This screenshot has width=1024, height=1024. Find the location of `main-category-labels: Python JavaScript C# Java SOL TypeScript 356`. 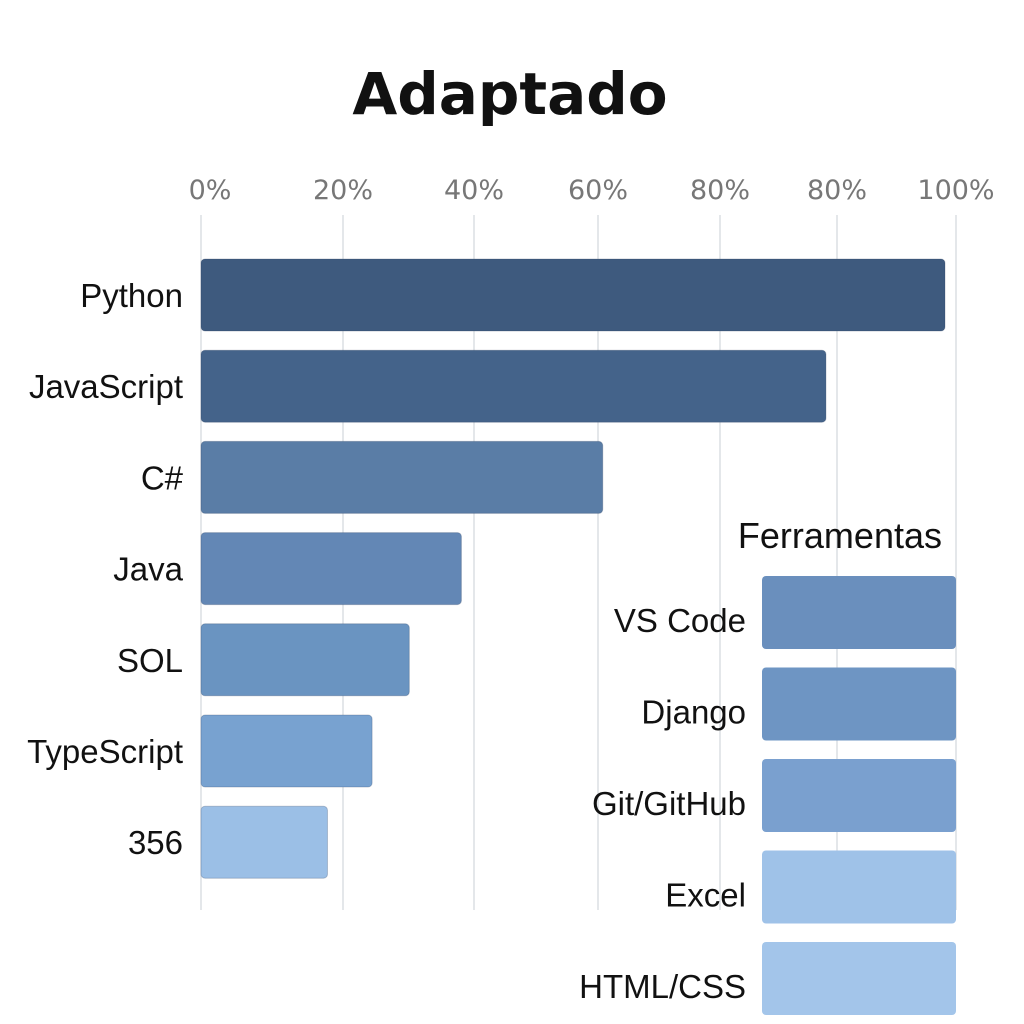

main-category-labels: Python JavaScript C# Java SOL TypeScript 356 is located at coordinates (105, 569).